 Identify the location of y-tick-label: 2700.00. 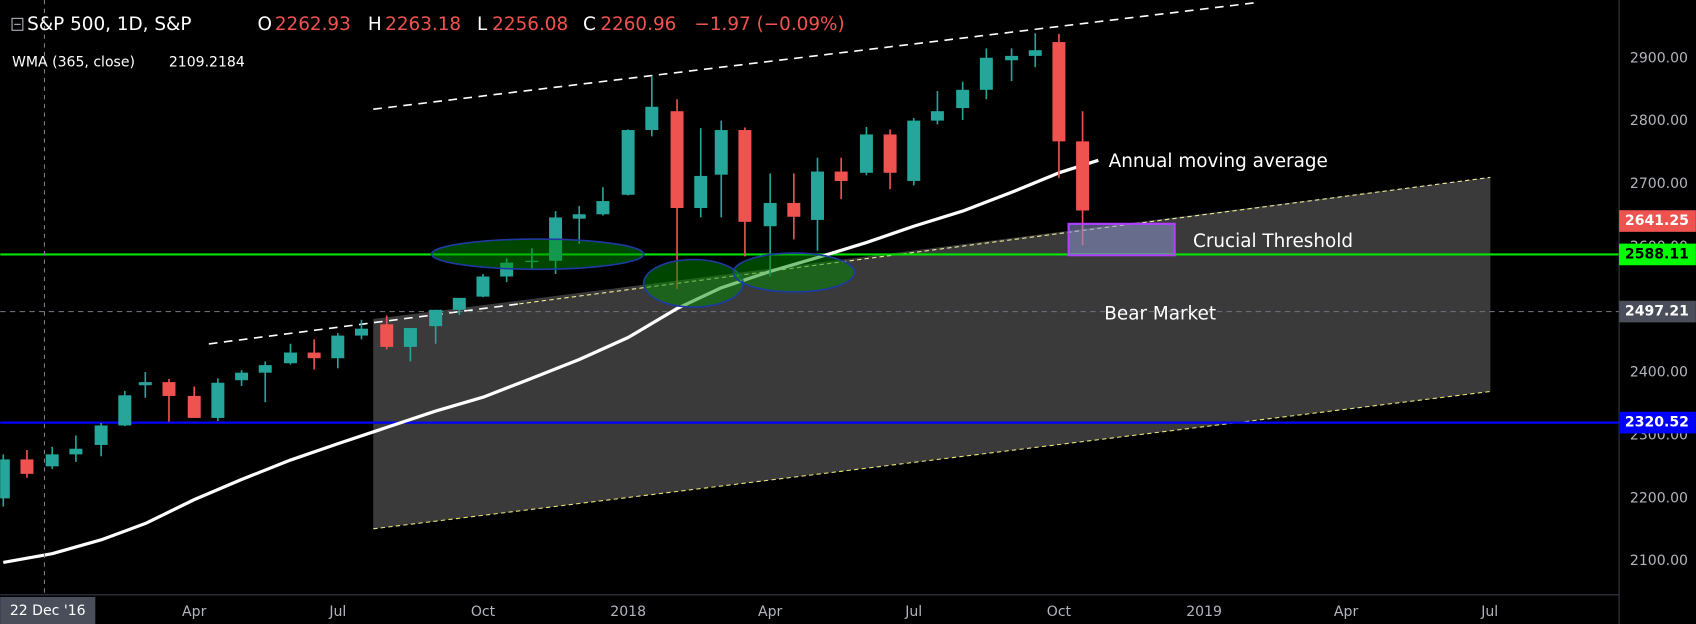
(1659, 184).